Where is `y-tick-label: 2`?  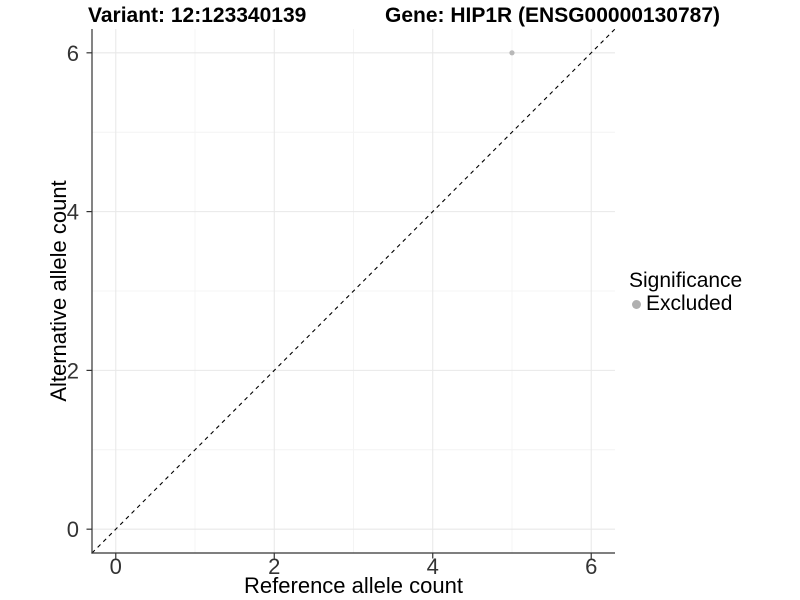
y-tick-label: 2 is located at coordinates (73, 370).